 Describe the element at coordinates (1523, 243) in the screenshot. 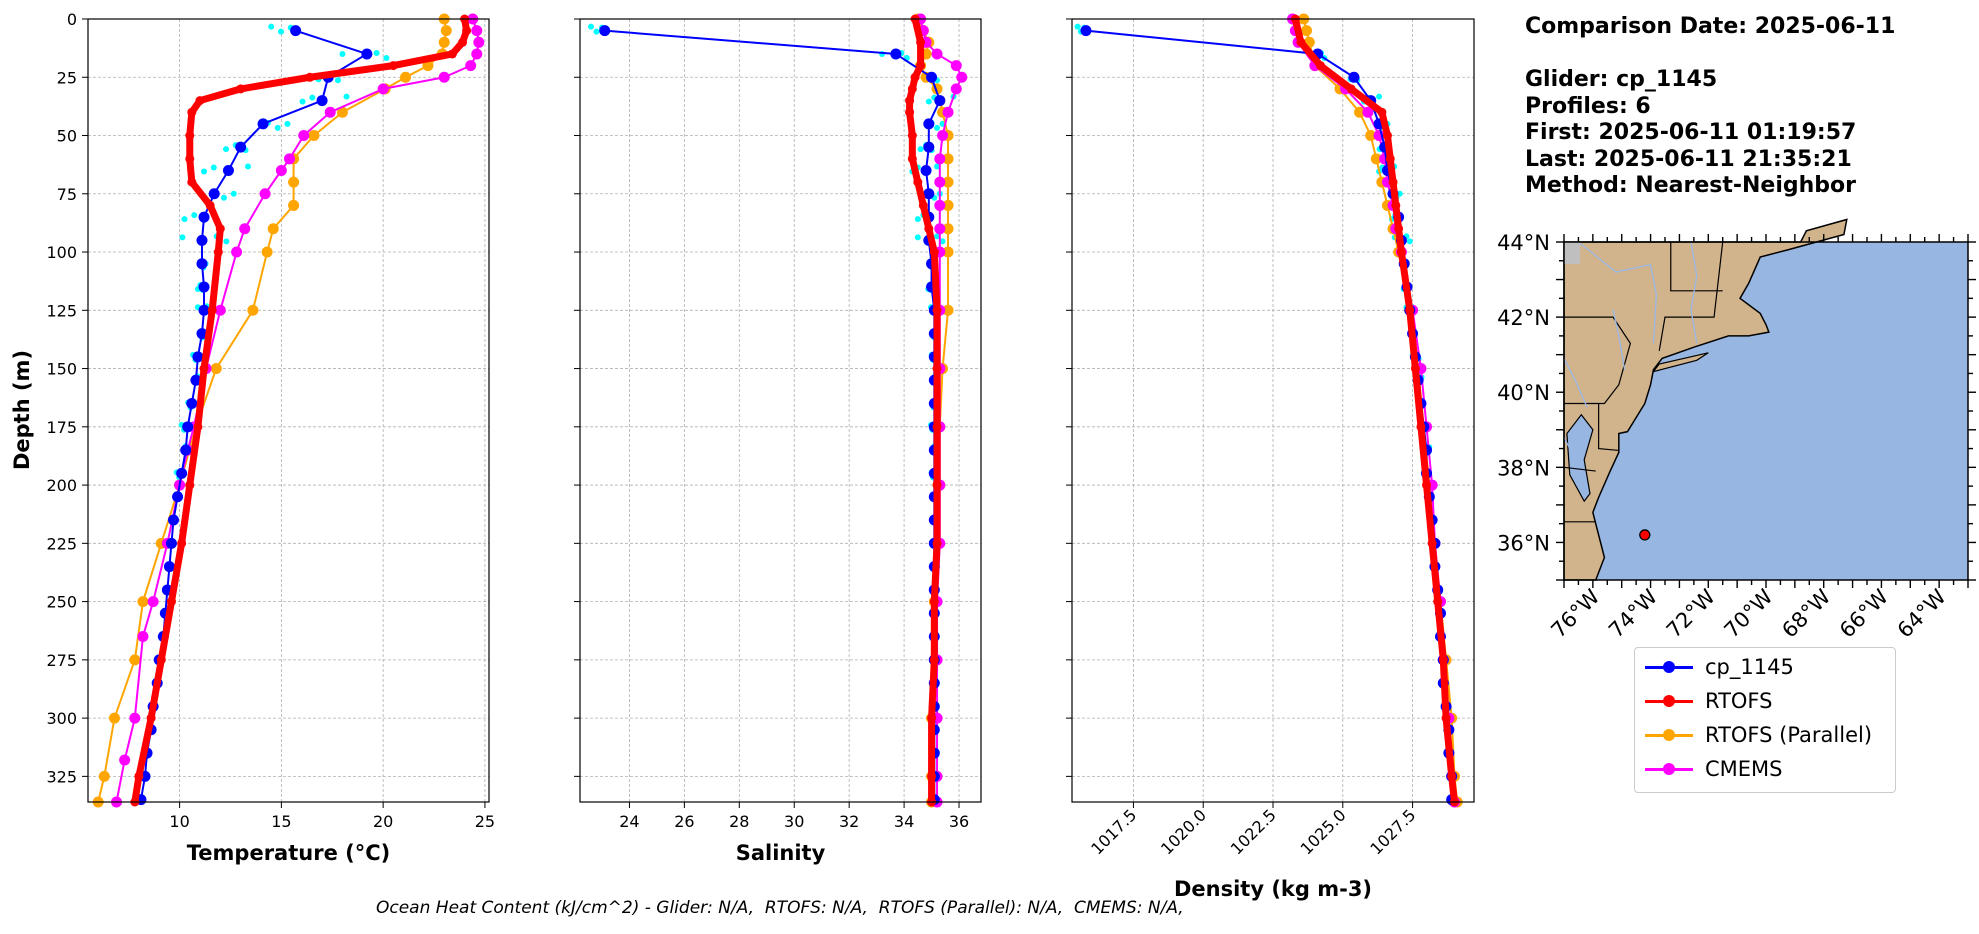

I see `lat-tick-label: 44°N` at that location.